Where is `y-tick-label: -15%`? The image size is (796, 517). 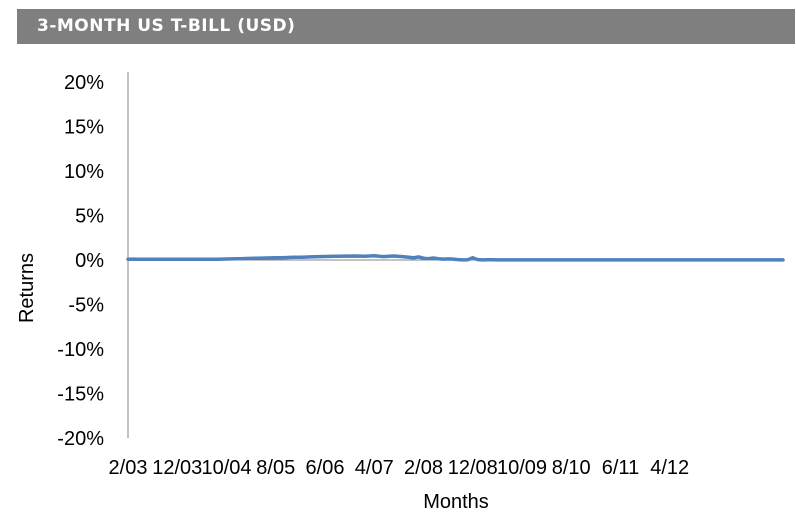
y-tick-label: -15% is located at coordinates (80, 395).